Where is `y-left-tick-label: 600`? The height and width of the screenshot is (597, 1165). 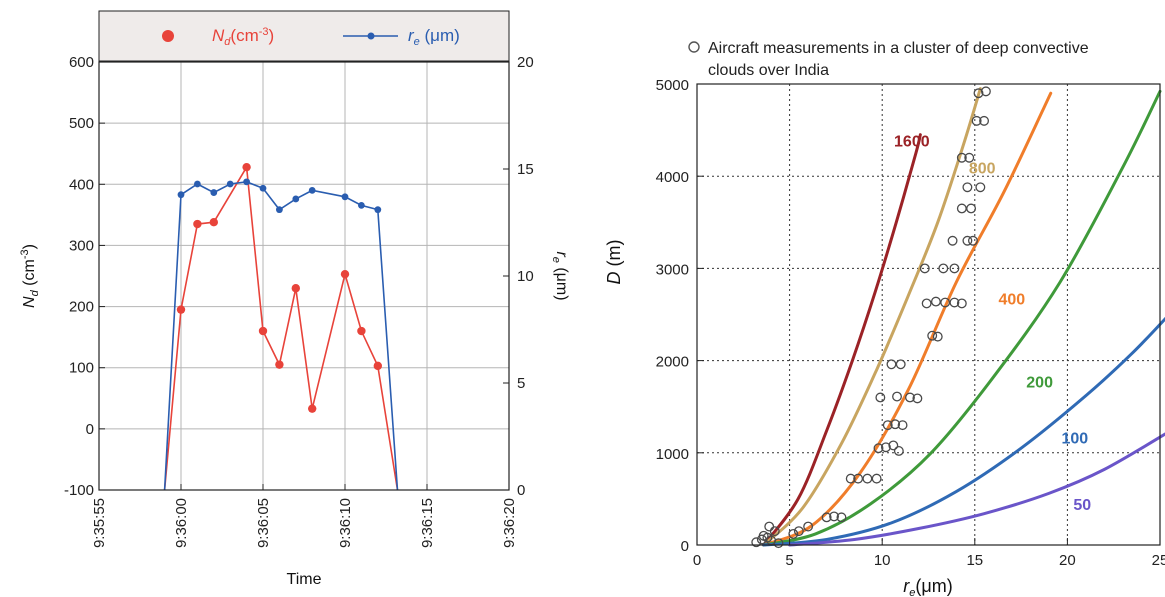
y-left-tick-label: 600 is located at coordinates (81, 62).